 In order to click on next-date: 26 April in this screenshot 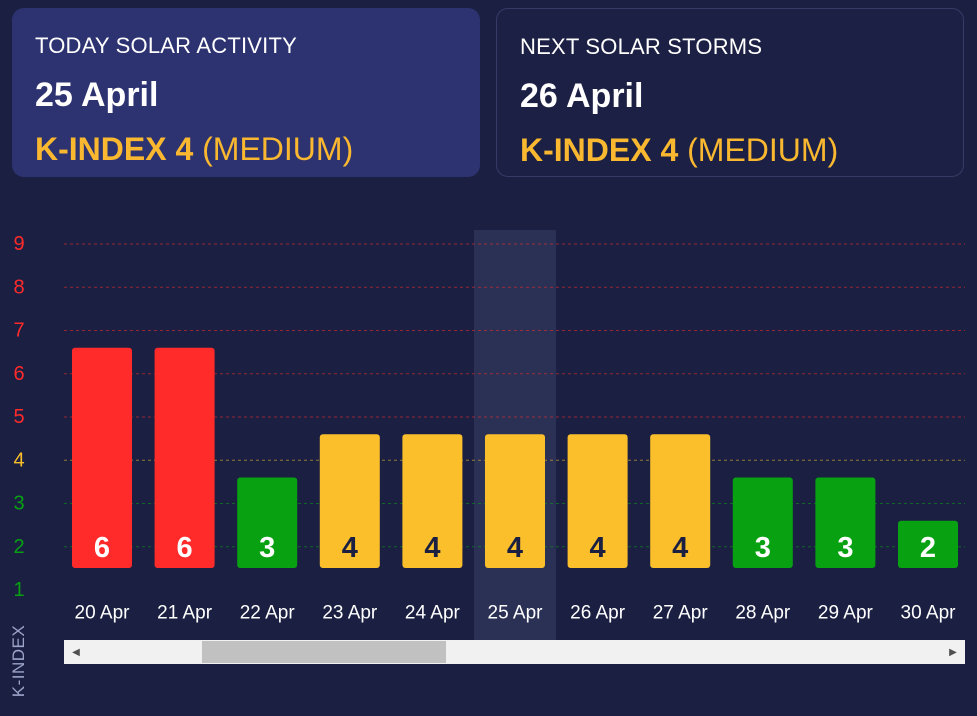, I will do `click(582, 96)`.